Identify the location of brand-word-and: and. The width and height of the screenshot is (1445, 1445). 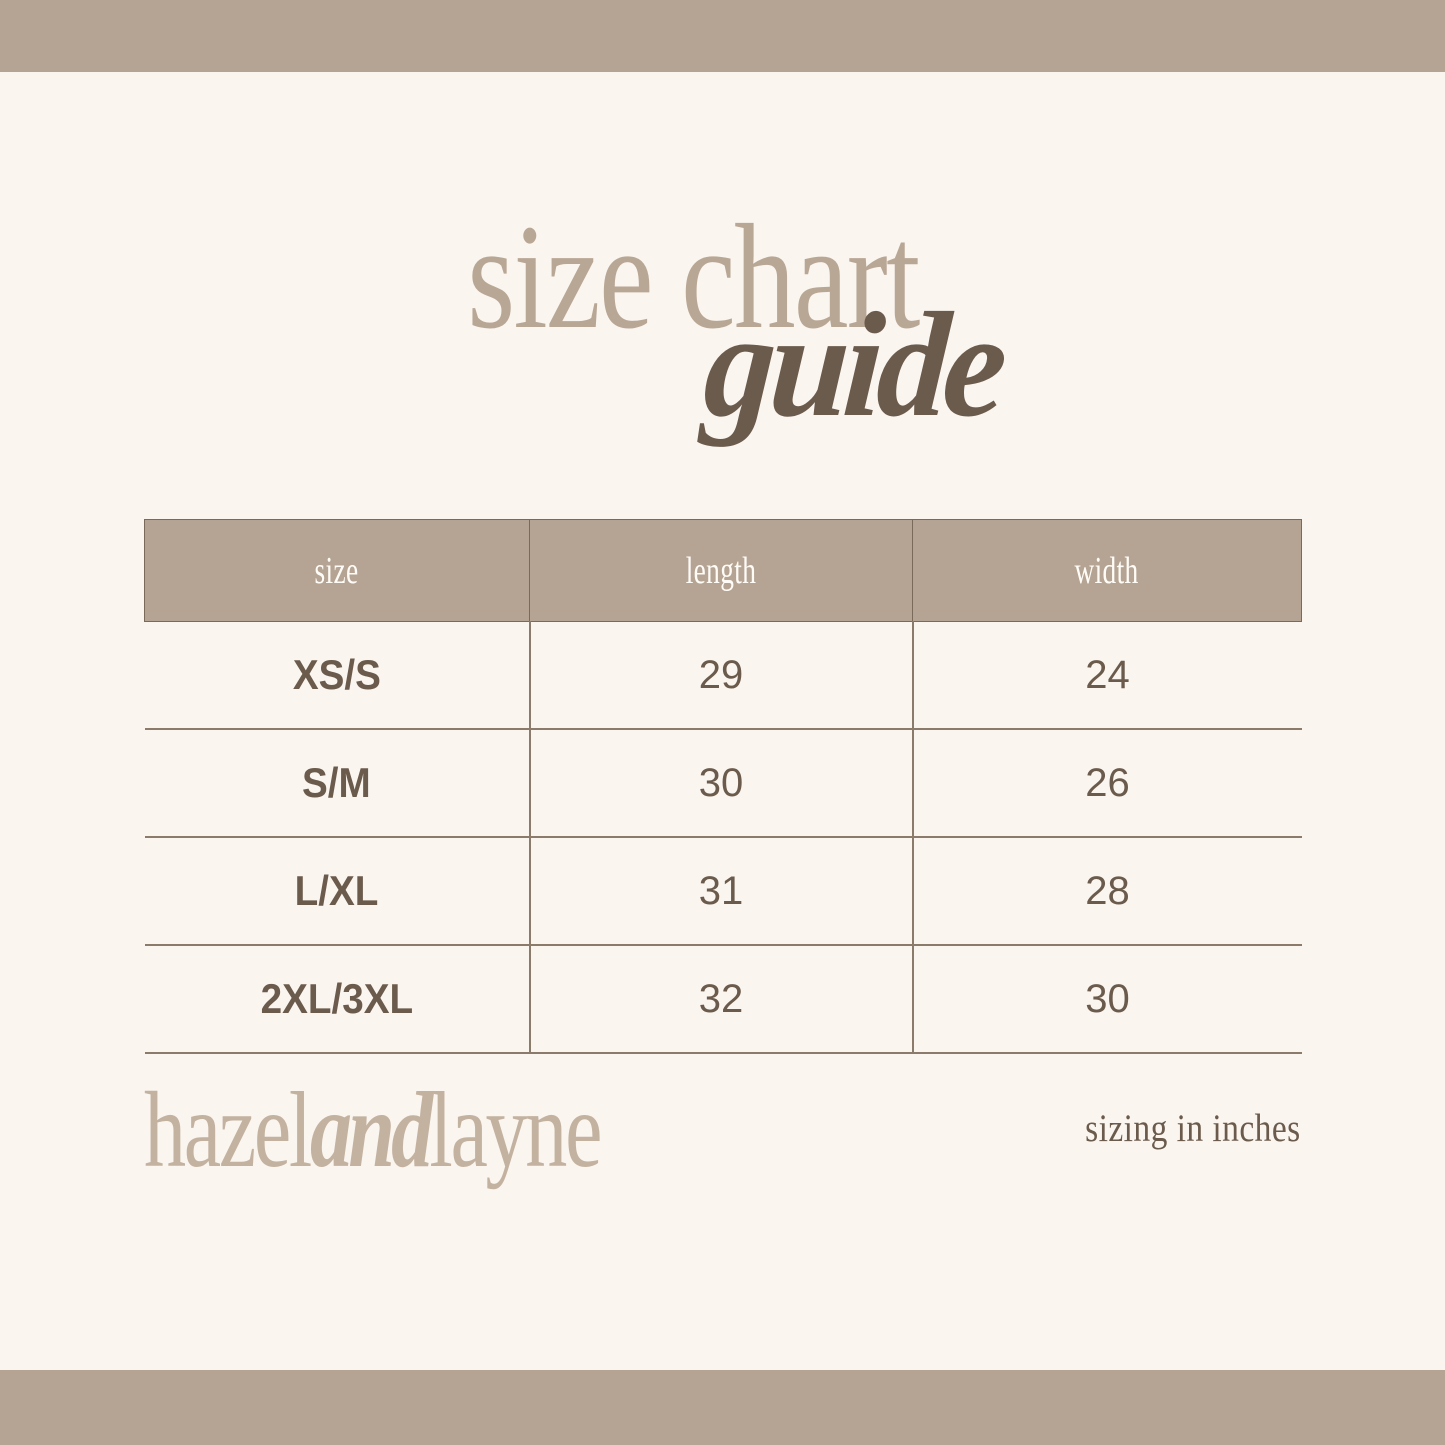
(371, 1130).